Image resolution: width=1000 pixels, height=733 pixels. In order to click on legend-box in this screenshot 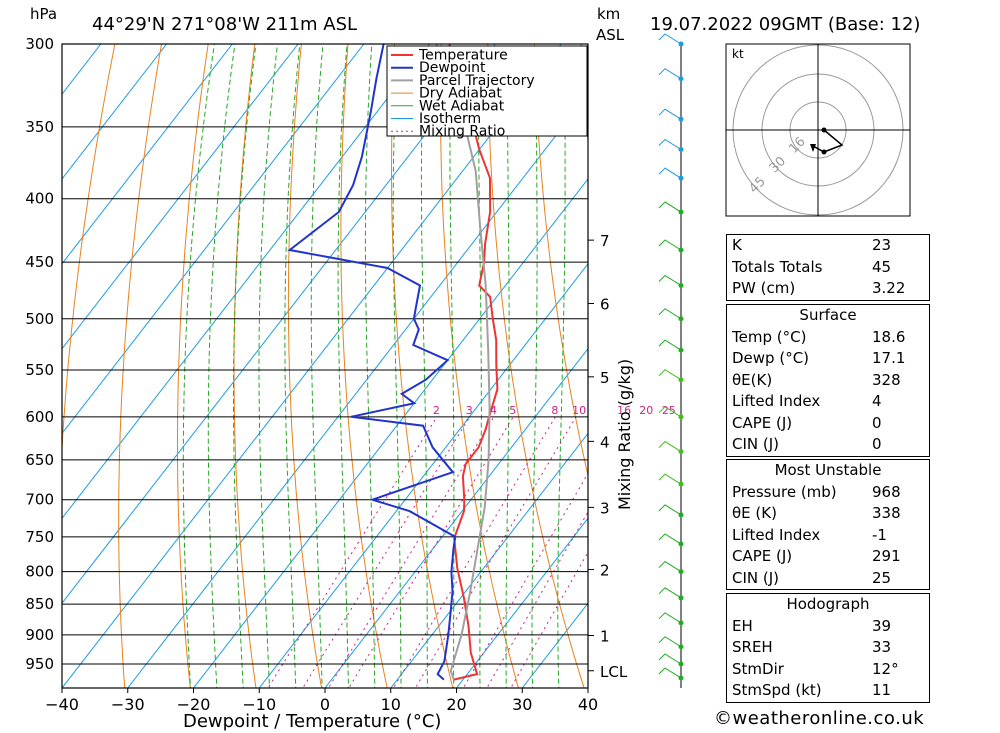, I will do `click(487, 91)`.